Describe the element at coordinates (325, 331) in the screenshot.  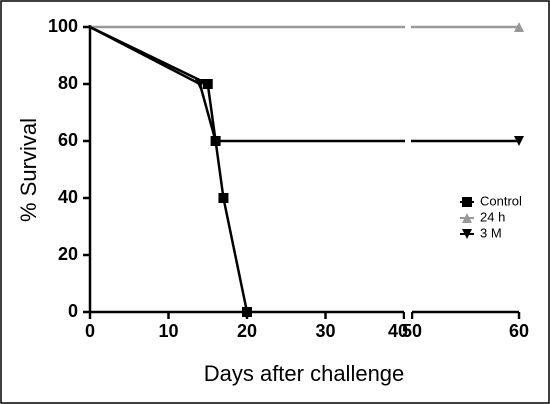
I see `x-tick-label: 30` at that location.